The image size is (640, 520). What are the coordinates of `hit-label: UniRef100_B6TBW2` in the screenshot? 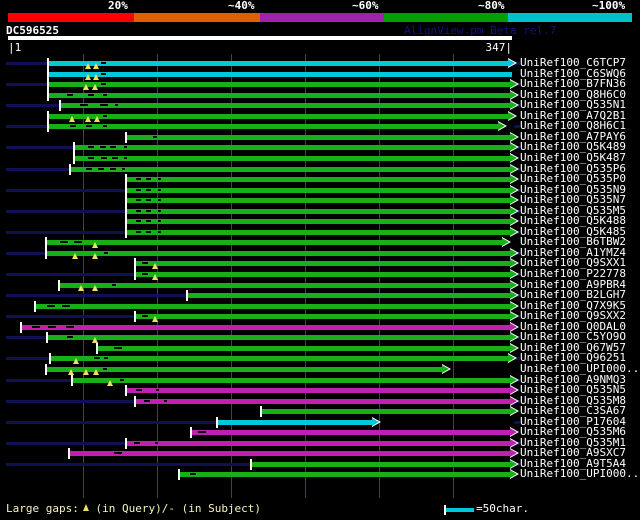 It's located at (573, 242).